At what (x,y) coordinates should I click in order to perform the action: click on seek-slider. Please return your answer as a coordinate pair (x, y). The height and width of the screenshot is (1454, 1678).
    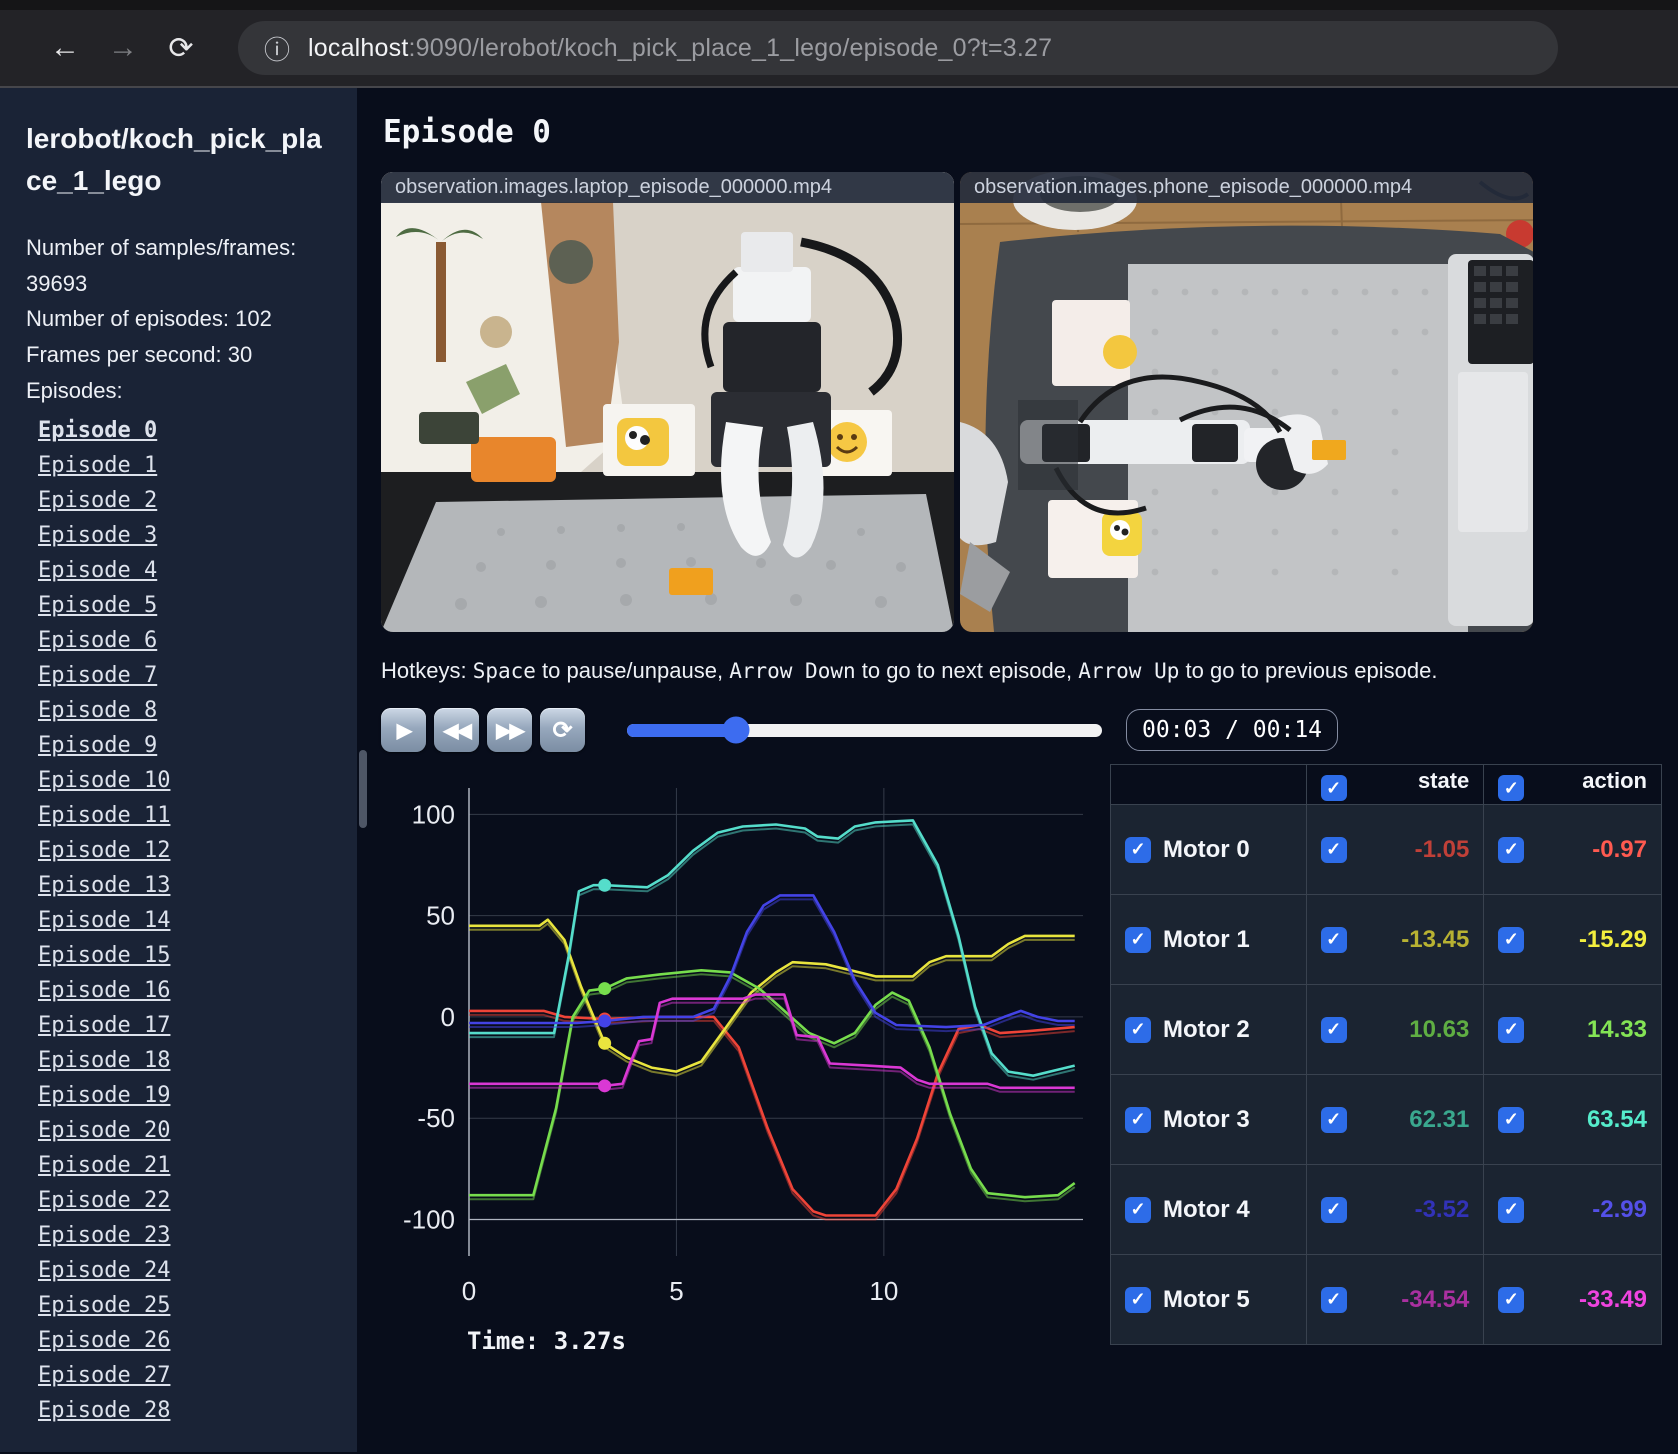
    Looking at the image, I should click on (864, 730).